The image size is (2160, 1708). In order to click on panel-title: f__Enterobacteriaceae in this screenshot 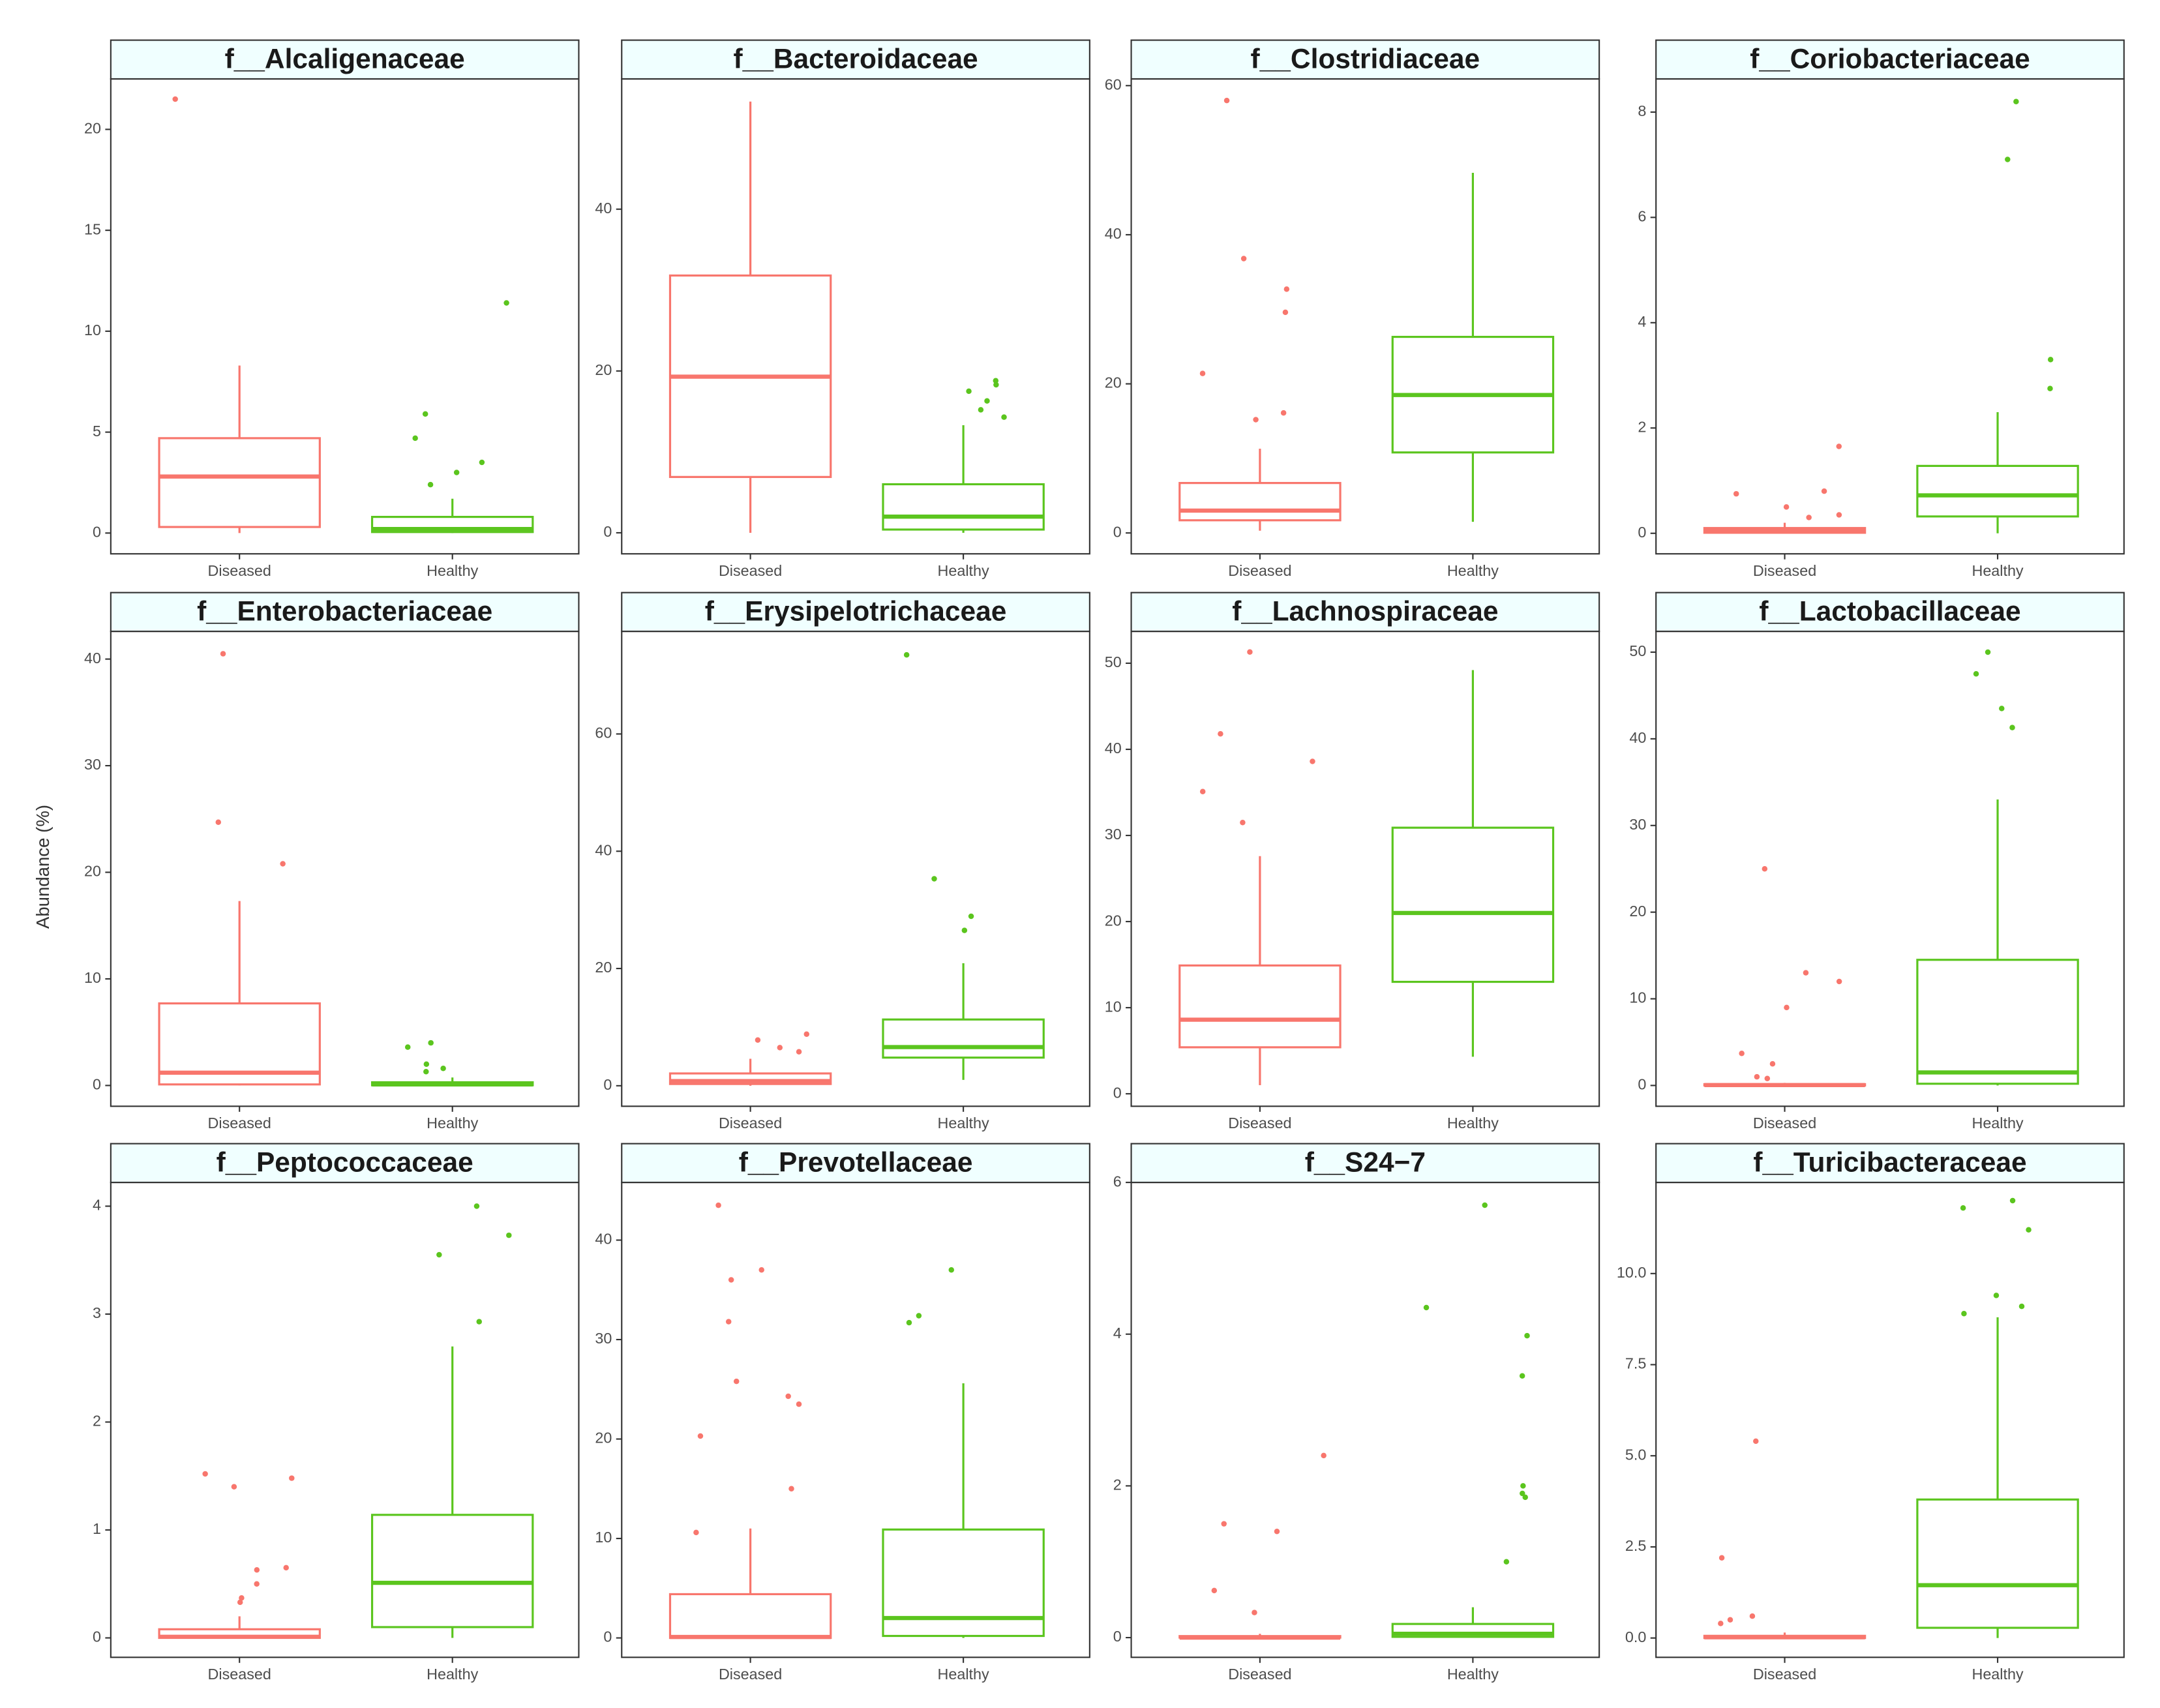, I will do `click(344, 611)`.